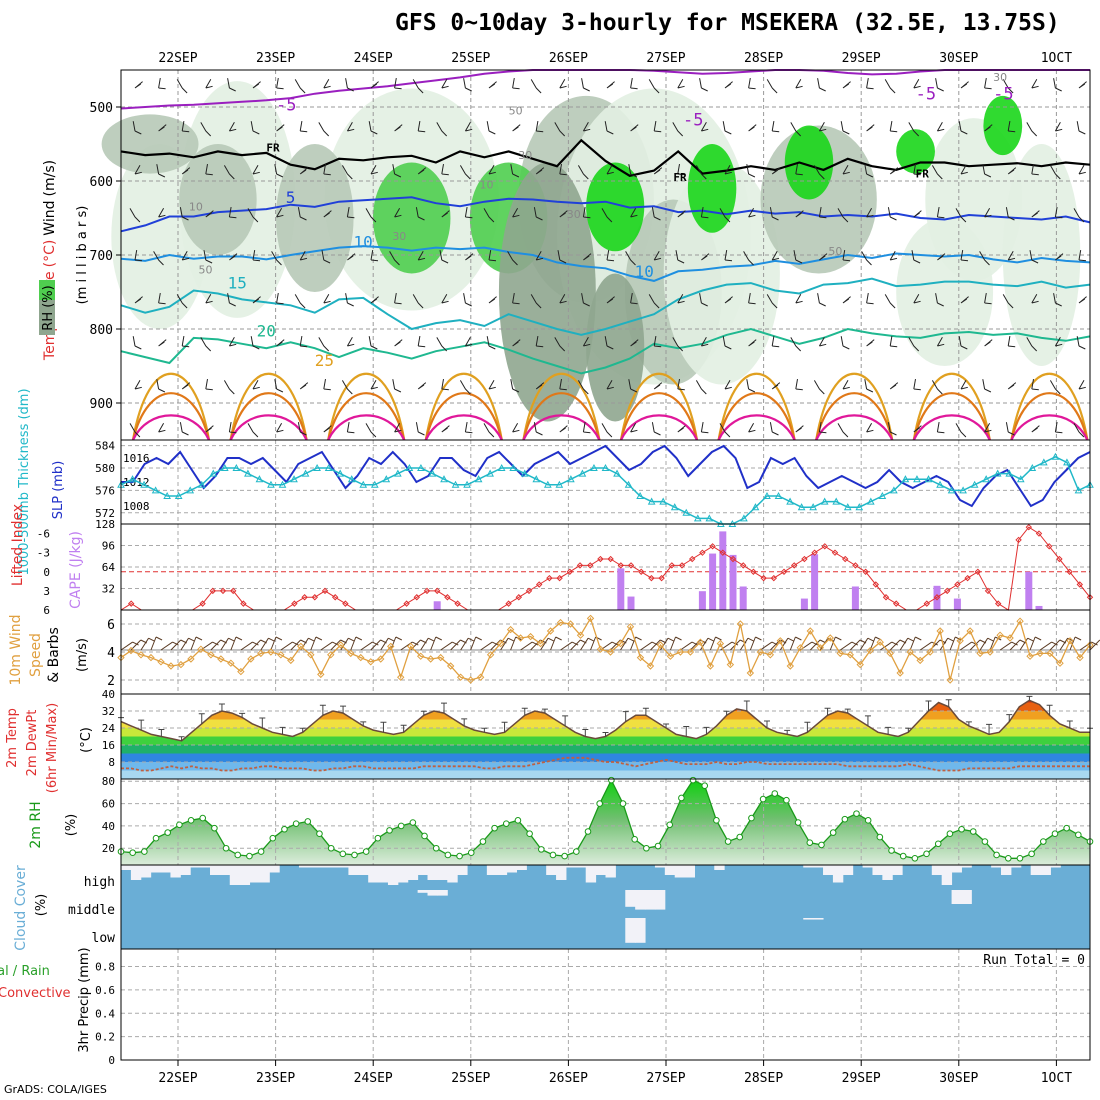 The width and height of the screenshot is (1100, 1100). What do you see at coordinates (621, 589) in the screenshot?
I see `cape-bar` at bounding box center [621, 589].